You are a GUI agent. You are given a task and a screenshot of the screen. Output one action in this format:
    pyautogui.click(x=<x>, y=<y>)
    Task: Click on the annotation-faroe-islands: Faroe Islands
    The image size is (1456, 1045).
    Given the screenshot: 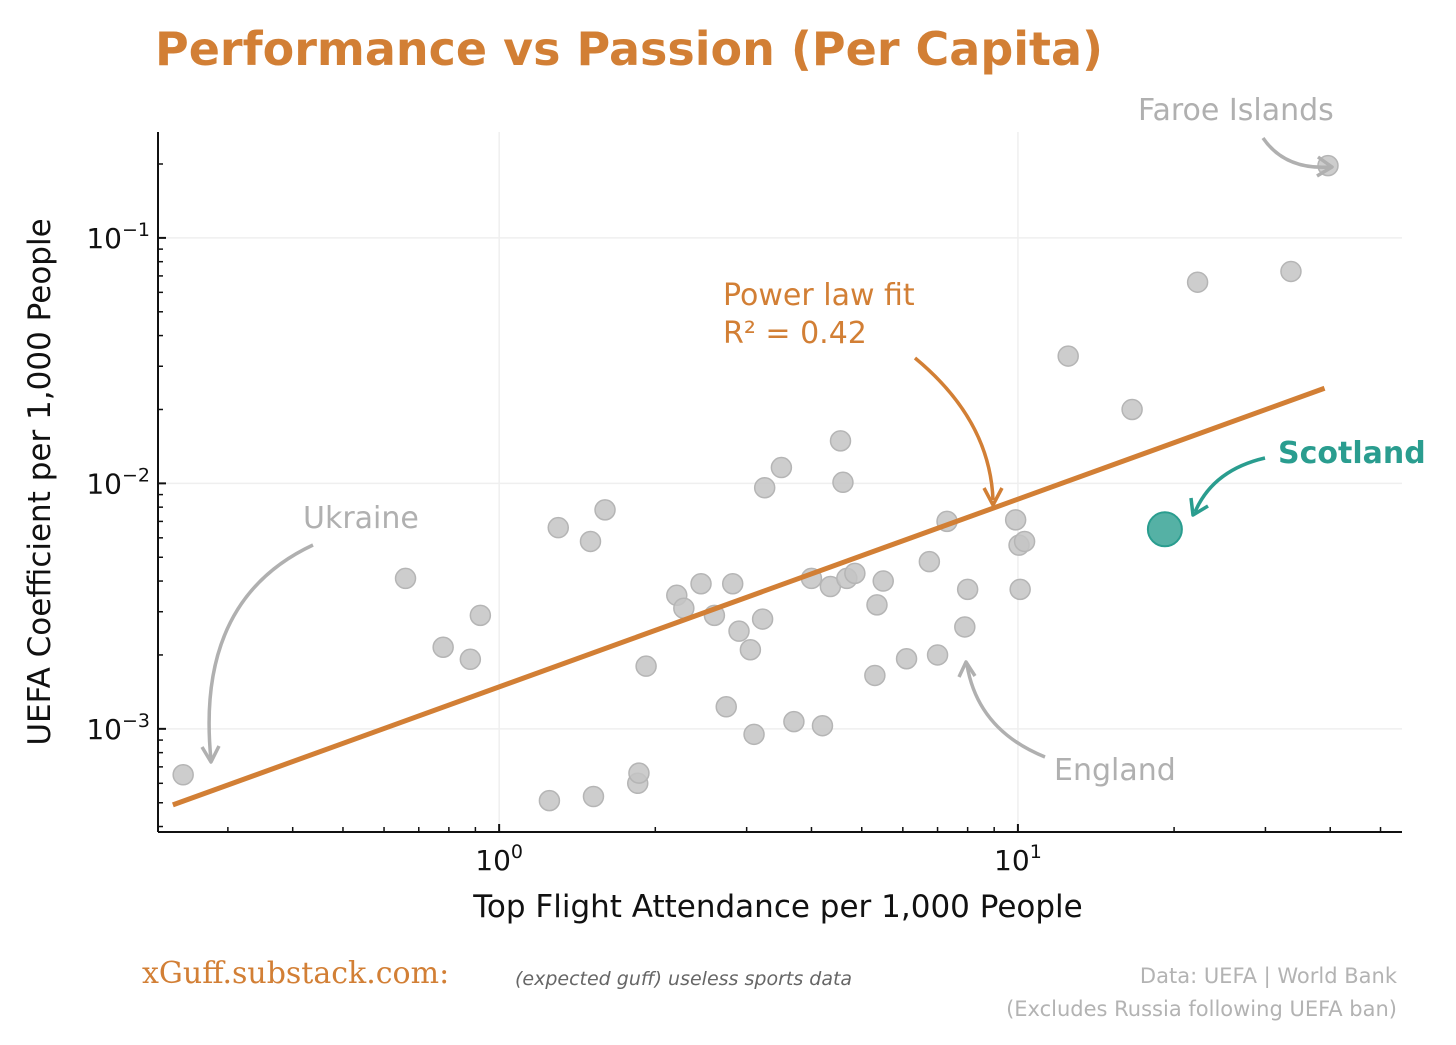 What is the action you would take?
    pyautogui.click(x=1236, y=110)
    